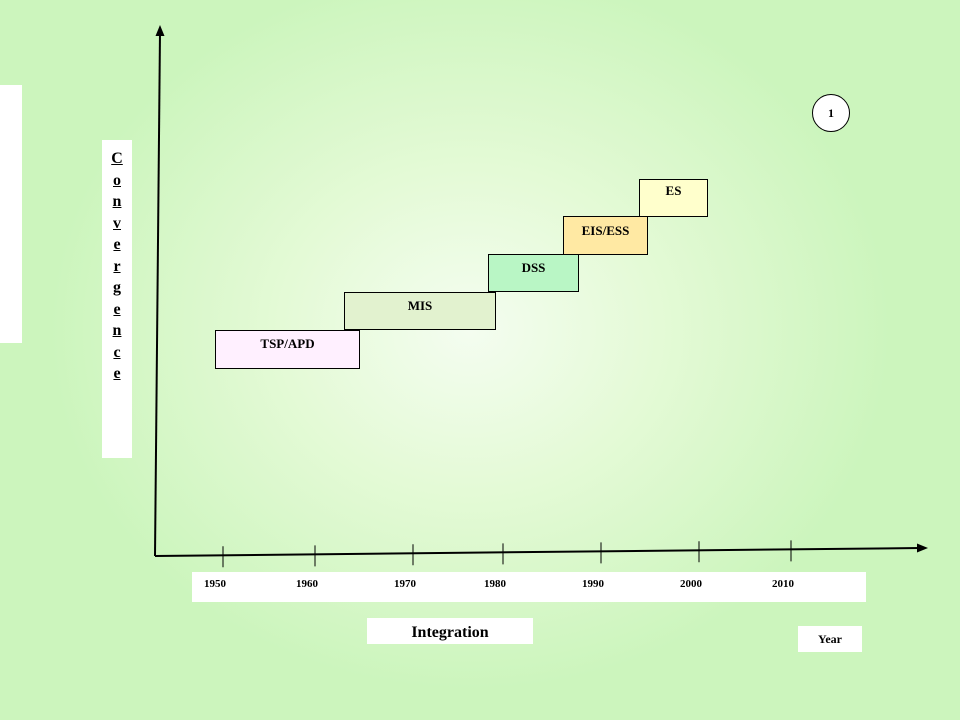 This screenshot has width=960, height=720. Describe the element at coordinates (450, 631) in the screenshot. I see `integration-label: Integration` at that location.